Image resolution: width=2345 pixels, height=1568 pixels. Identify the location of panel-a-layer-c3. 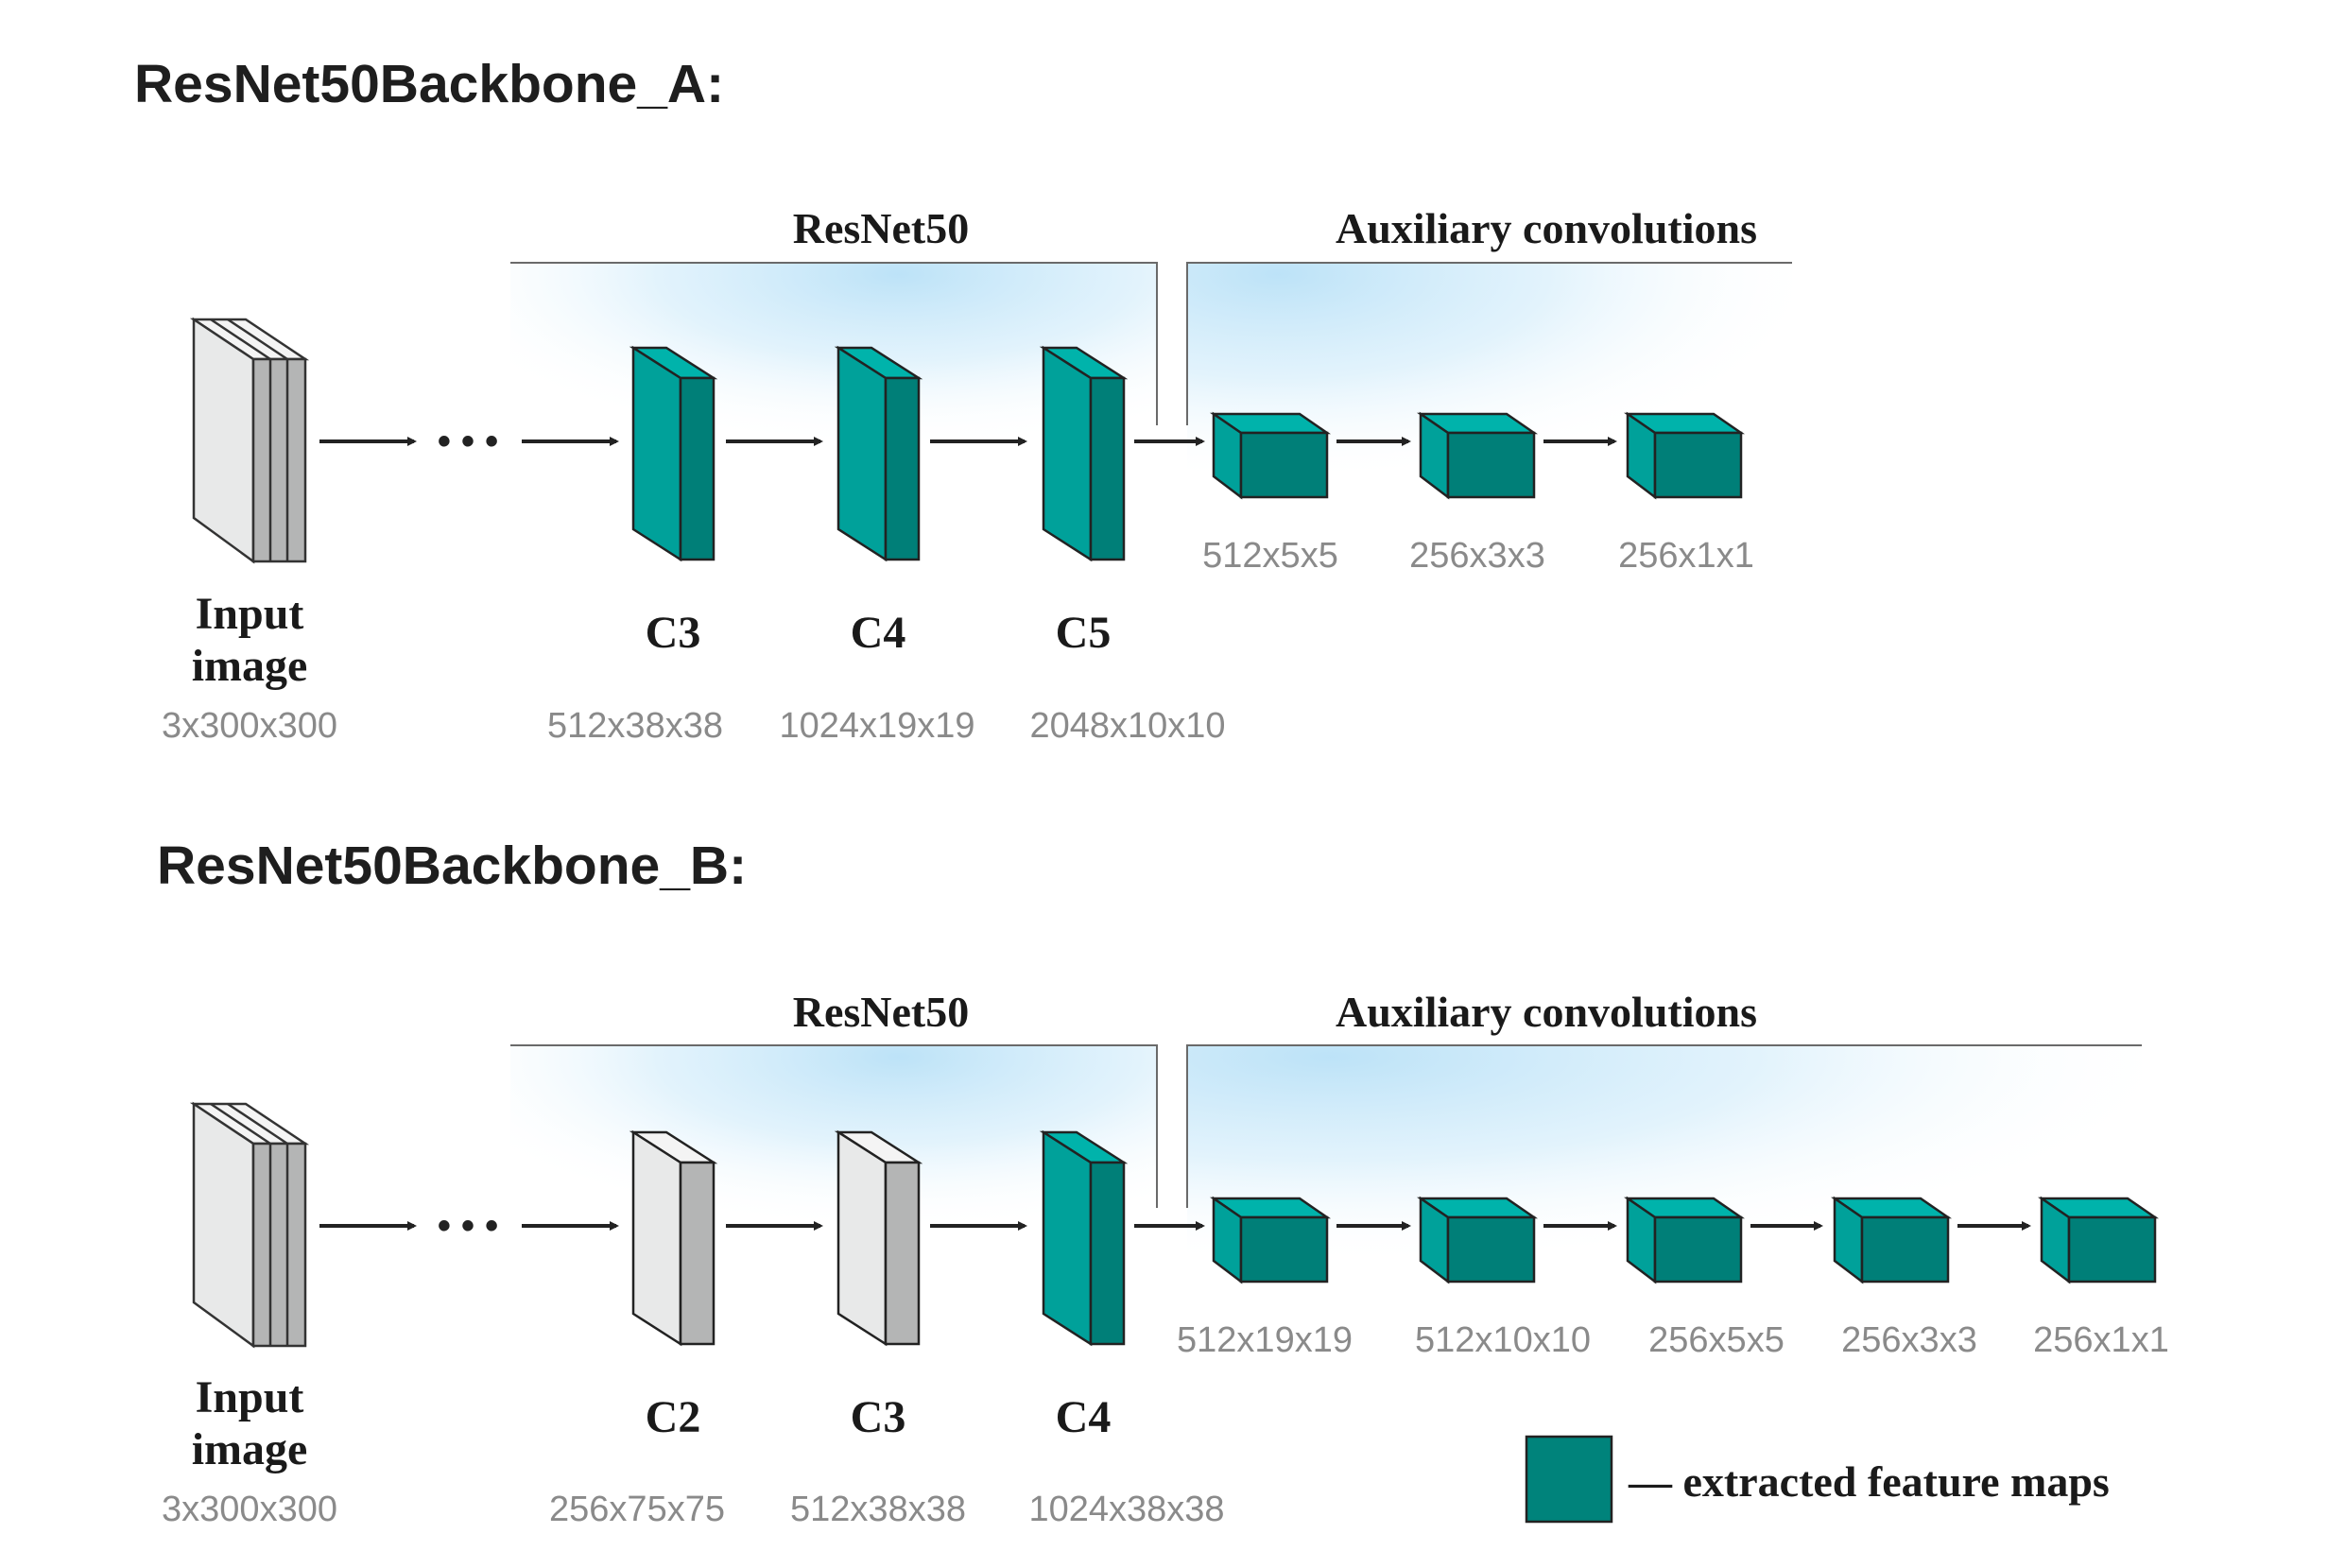
(673, 453).